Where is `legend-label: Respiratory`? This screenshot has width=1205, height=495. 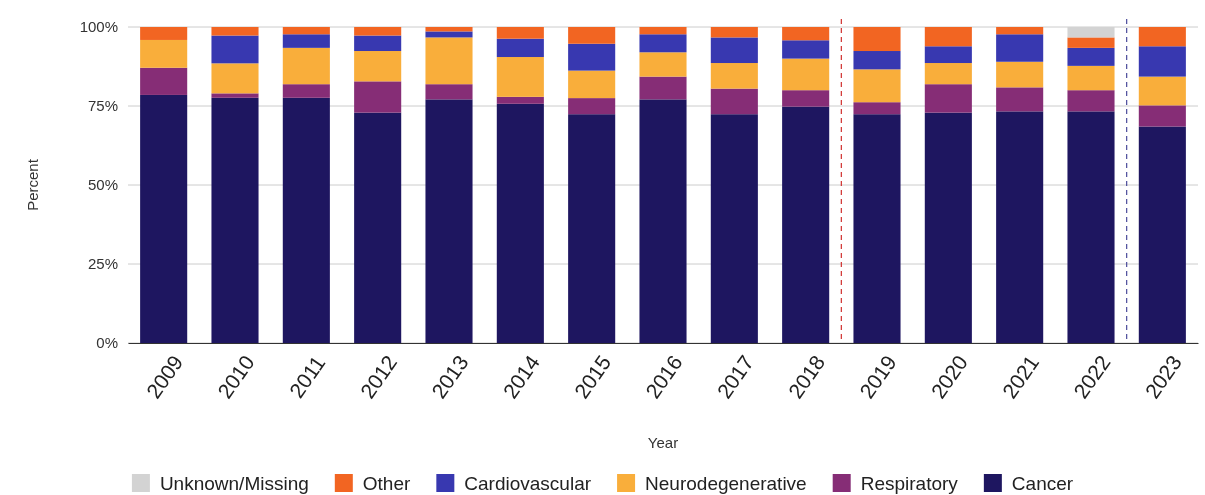 legend-label: Respiratory is located at coordinates (909, 483).